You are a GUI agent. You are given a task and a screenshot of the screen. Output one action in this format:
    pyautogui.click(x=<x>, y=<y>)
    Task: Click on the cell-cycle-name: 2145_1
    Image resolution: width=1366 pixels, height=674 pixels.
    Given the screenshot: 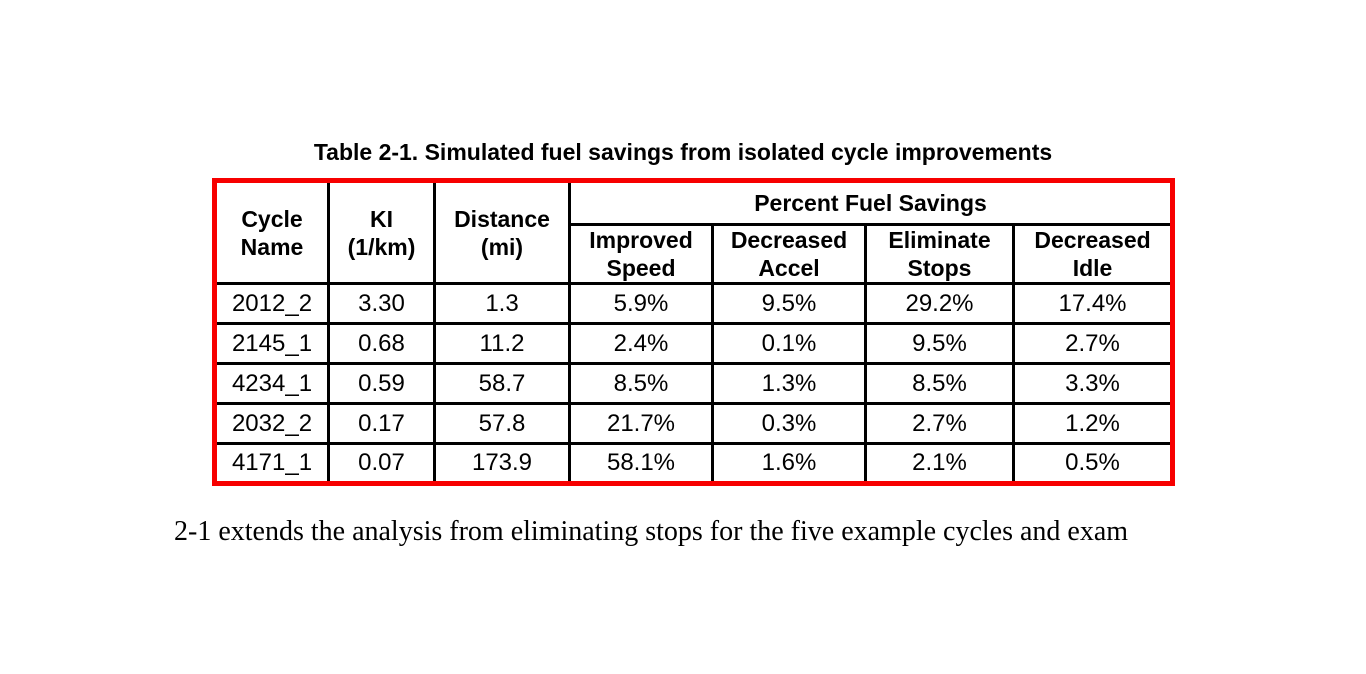 What is the action you would take?
    pyautogui.click(x=271, y=344)
    